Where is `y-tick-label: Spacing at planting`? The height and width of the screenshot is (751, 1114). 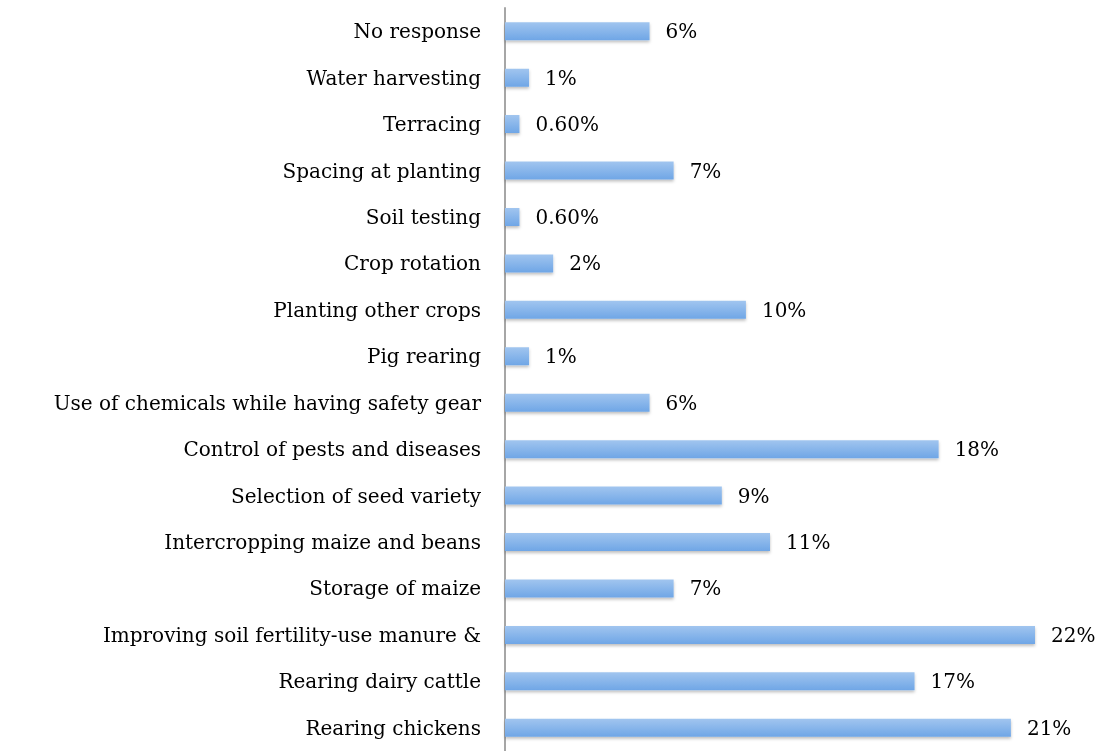 y-tick-label: Spacing at planting is located at coordinates (382, 170).